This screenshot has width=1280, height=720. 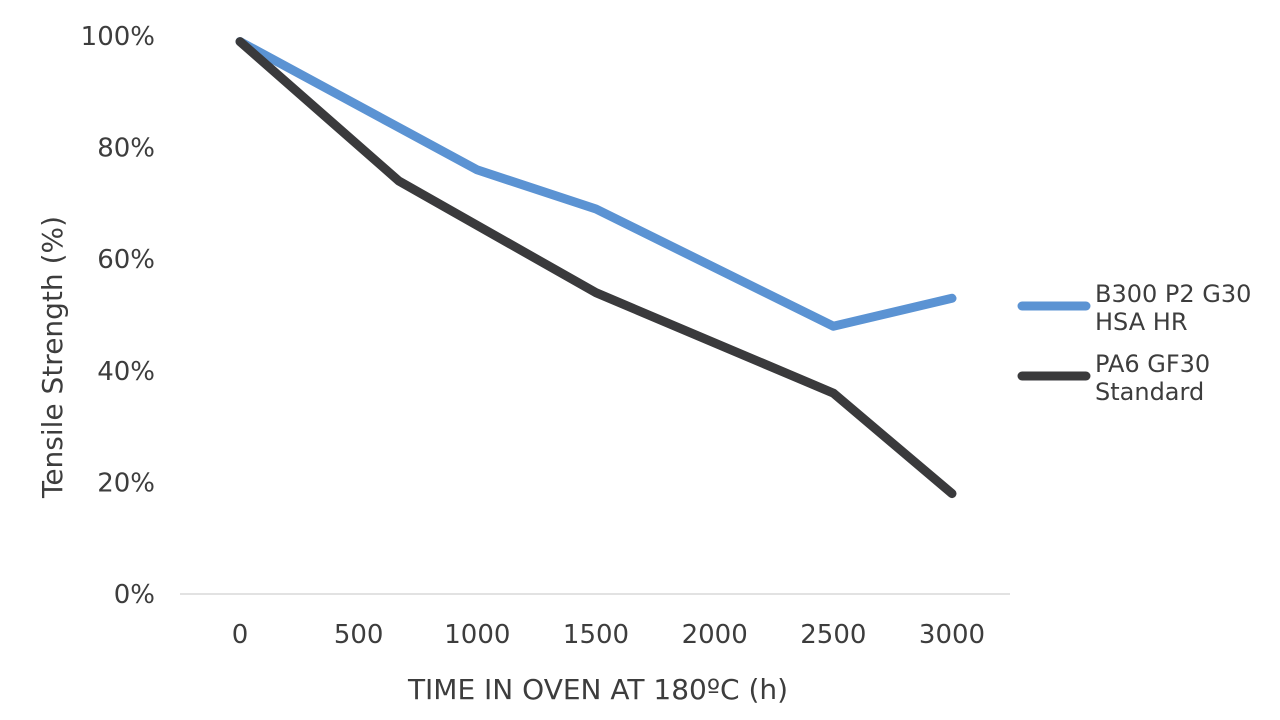 I want to click on x-tick-label: 2000, so click(x=715, y=635).